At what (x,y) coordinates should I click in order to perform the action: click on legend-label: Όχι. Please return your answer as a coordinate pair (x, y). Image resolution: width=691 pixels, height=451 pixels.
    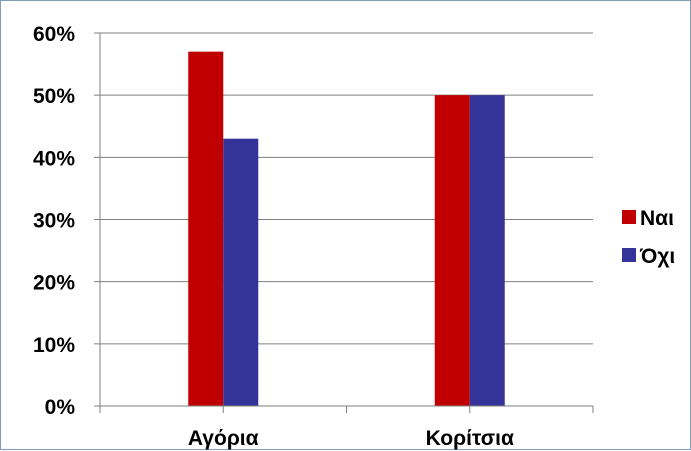
    Looking at the image, I should click on (657, 256).